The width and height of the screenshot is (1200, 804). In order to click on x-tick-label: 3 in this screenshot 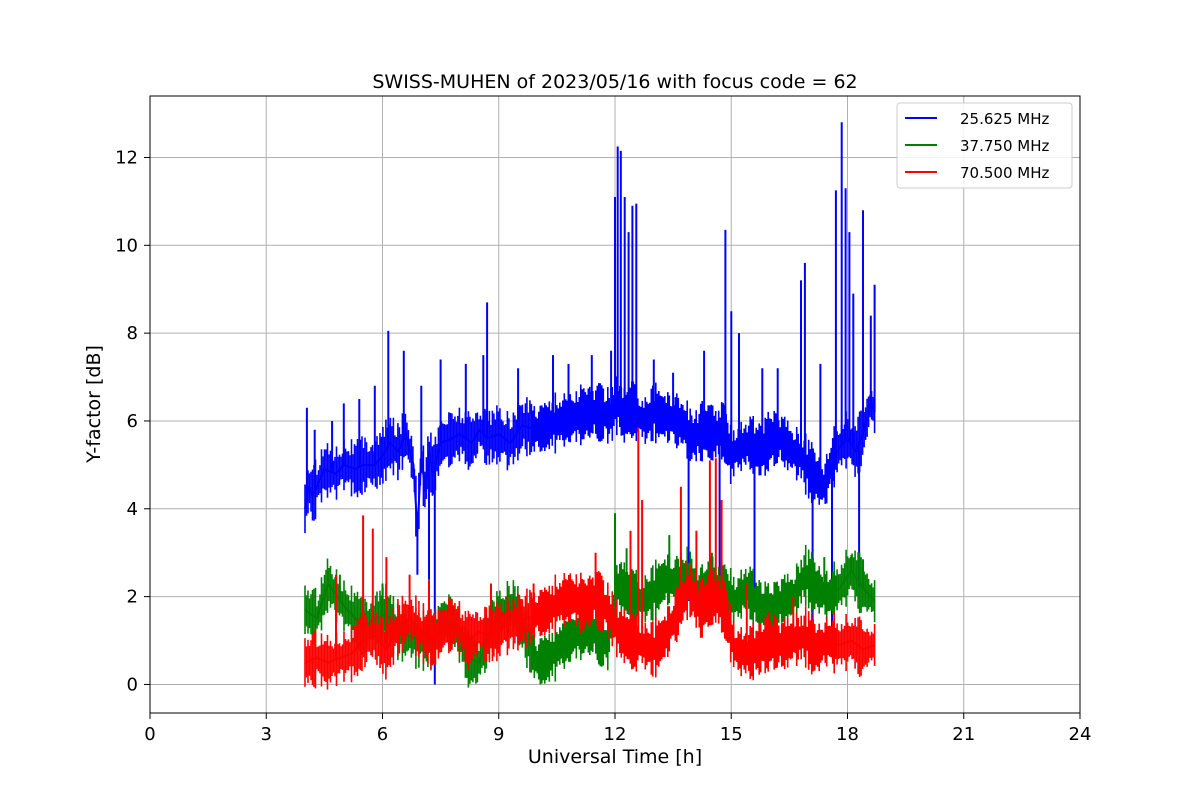, I will do `click(266, 734)`.